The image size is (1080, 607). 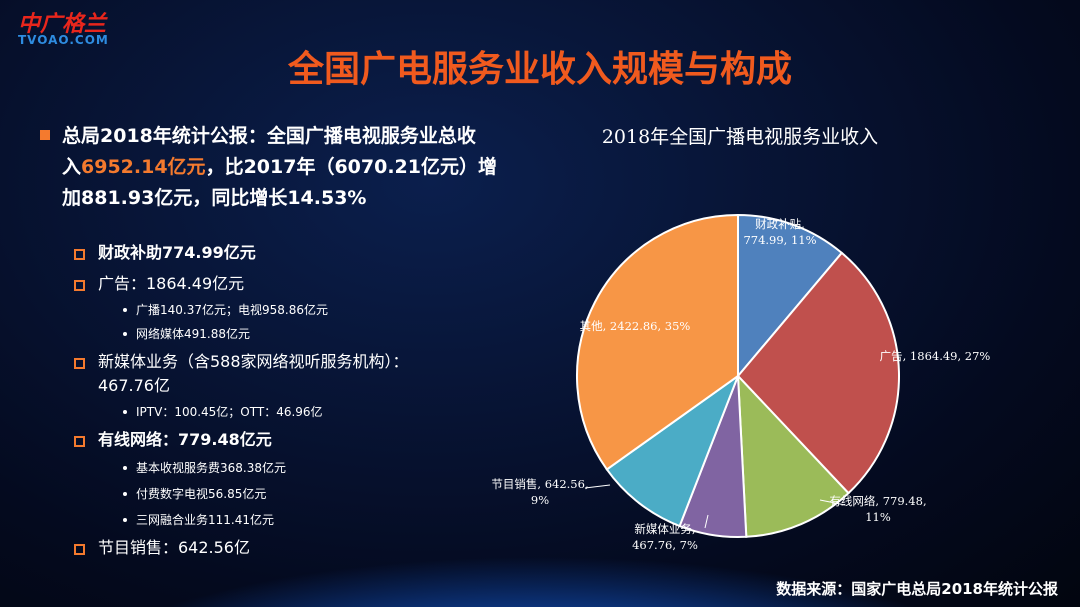 I want to click on intro-line: 入6952.14亿元，比2017年（6070.21亿元）增, so click(x=279, y=165).